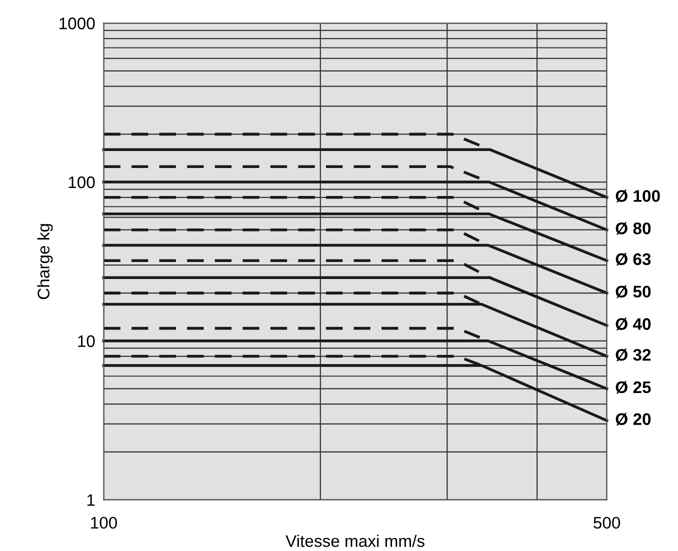  What do you see at coordinates (633, 355) in the screenshot?
I see `series-label: Ø 32` at bounding box center [633, 355].